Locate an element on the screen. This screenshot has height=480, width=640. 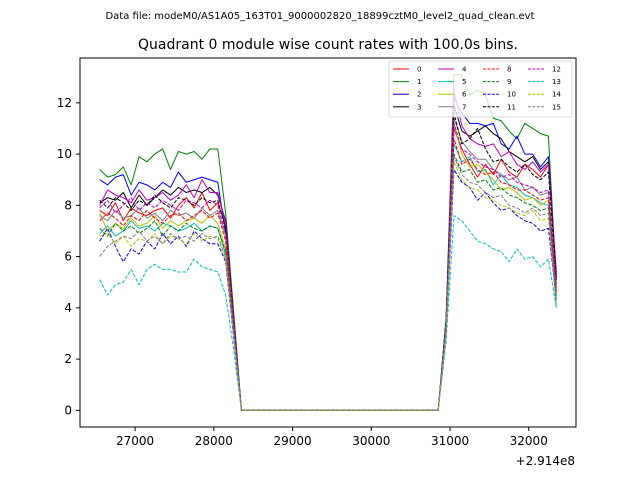
legend-frame is located at coordinates (480, 89).